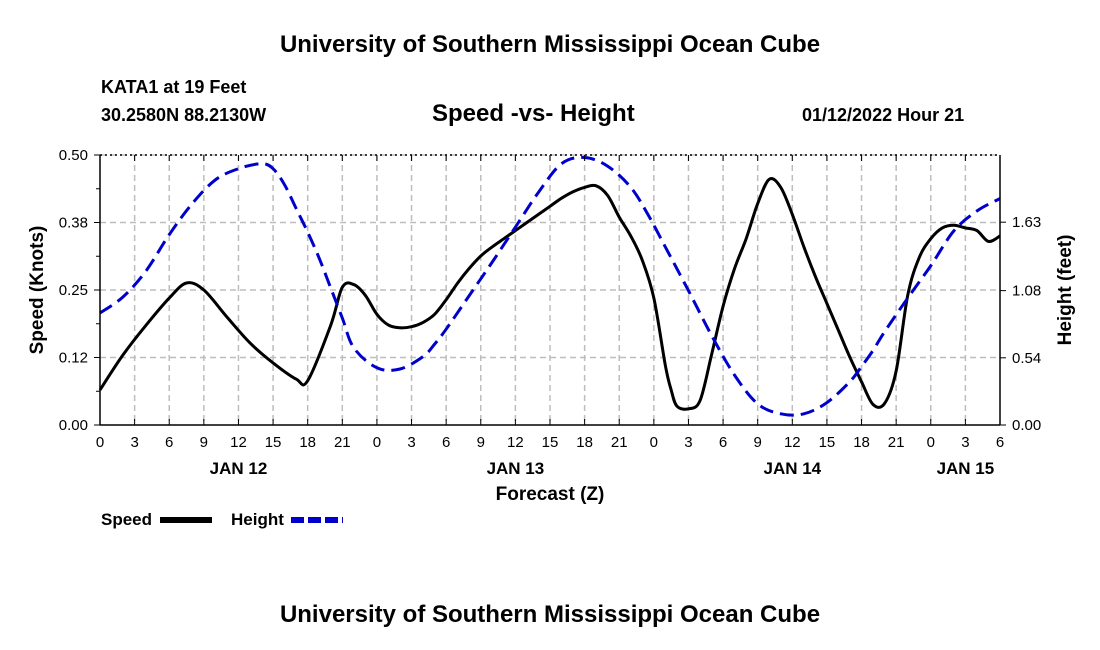 The height and width of the screenshot is (650, 1100). I want to click on legend: Speed Height, so click(222, 519).